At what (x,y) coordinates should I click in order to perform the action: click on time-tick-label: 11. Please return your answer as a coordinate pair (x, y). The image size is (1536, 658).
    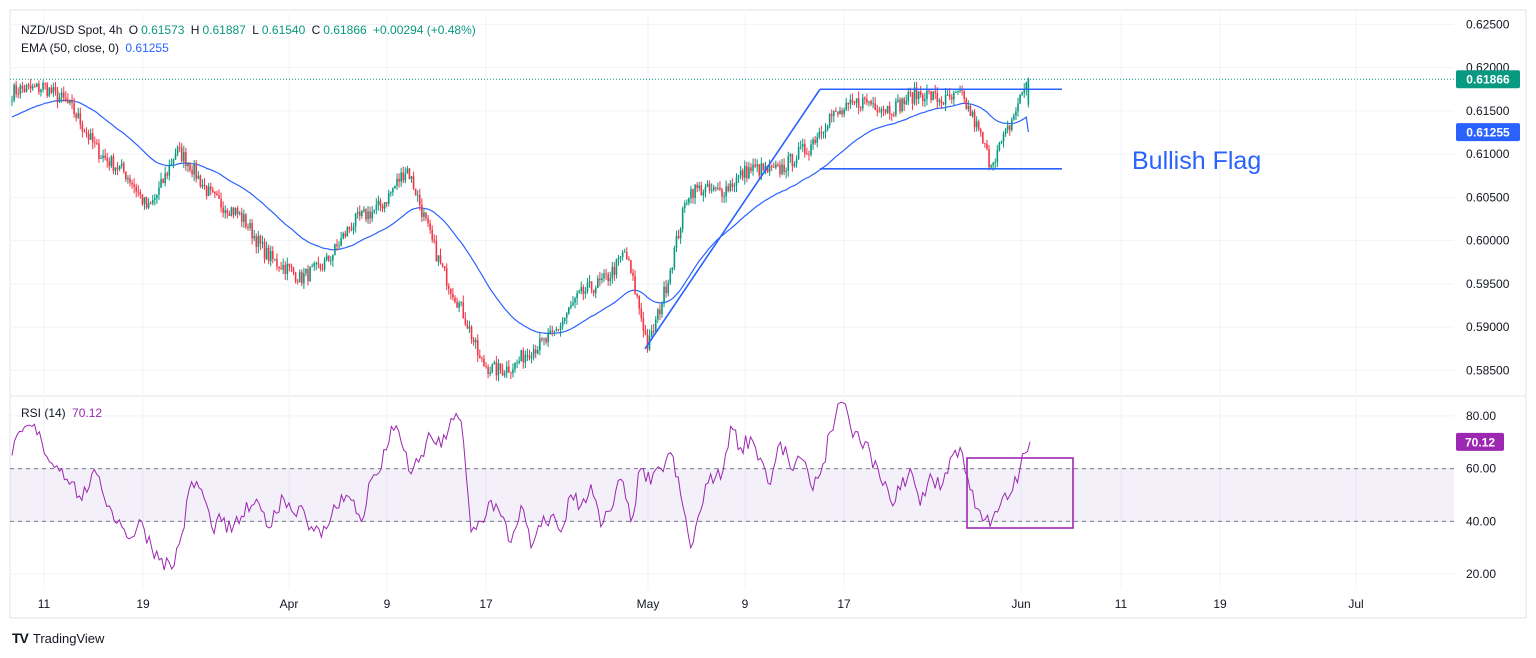
    Looking at the image, I should click on (44, 604).